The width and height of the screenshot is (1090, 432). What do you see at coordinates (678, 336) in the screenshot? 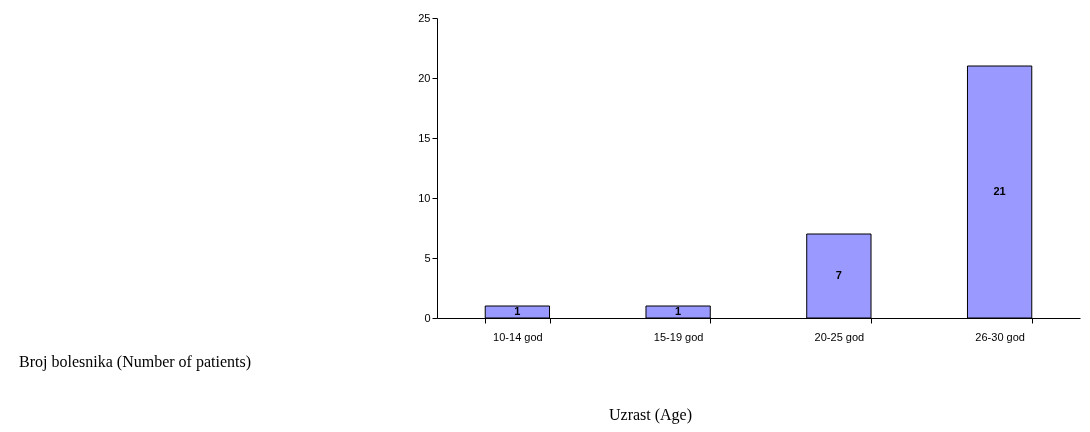
I see `x-tick-label: 15-19 god` at bounding box center [678, 336].